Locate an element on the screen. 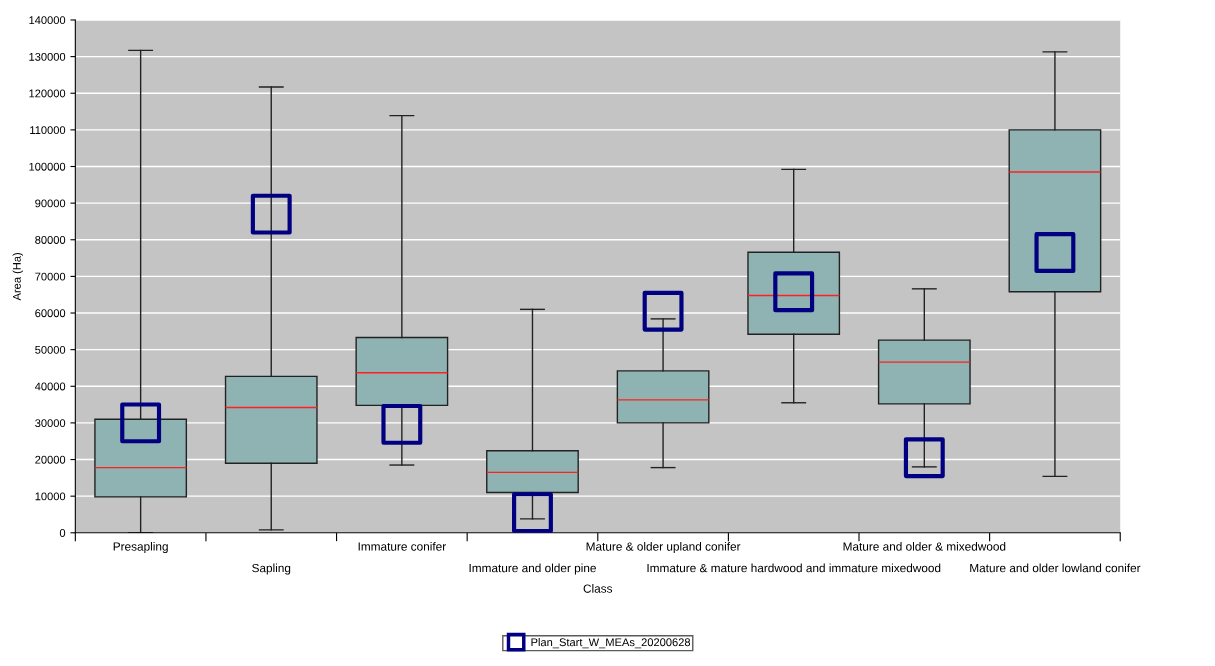 Image resolution: width=1215 pixels, height=666 pixels. y-tick-label: 100000 is located at coordinates (47, 166).